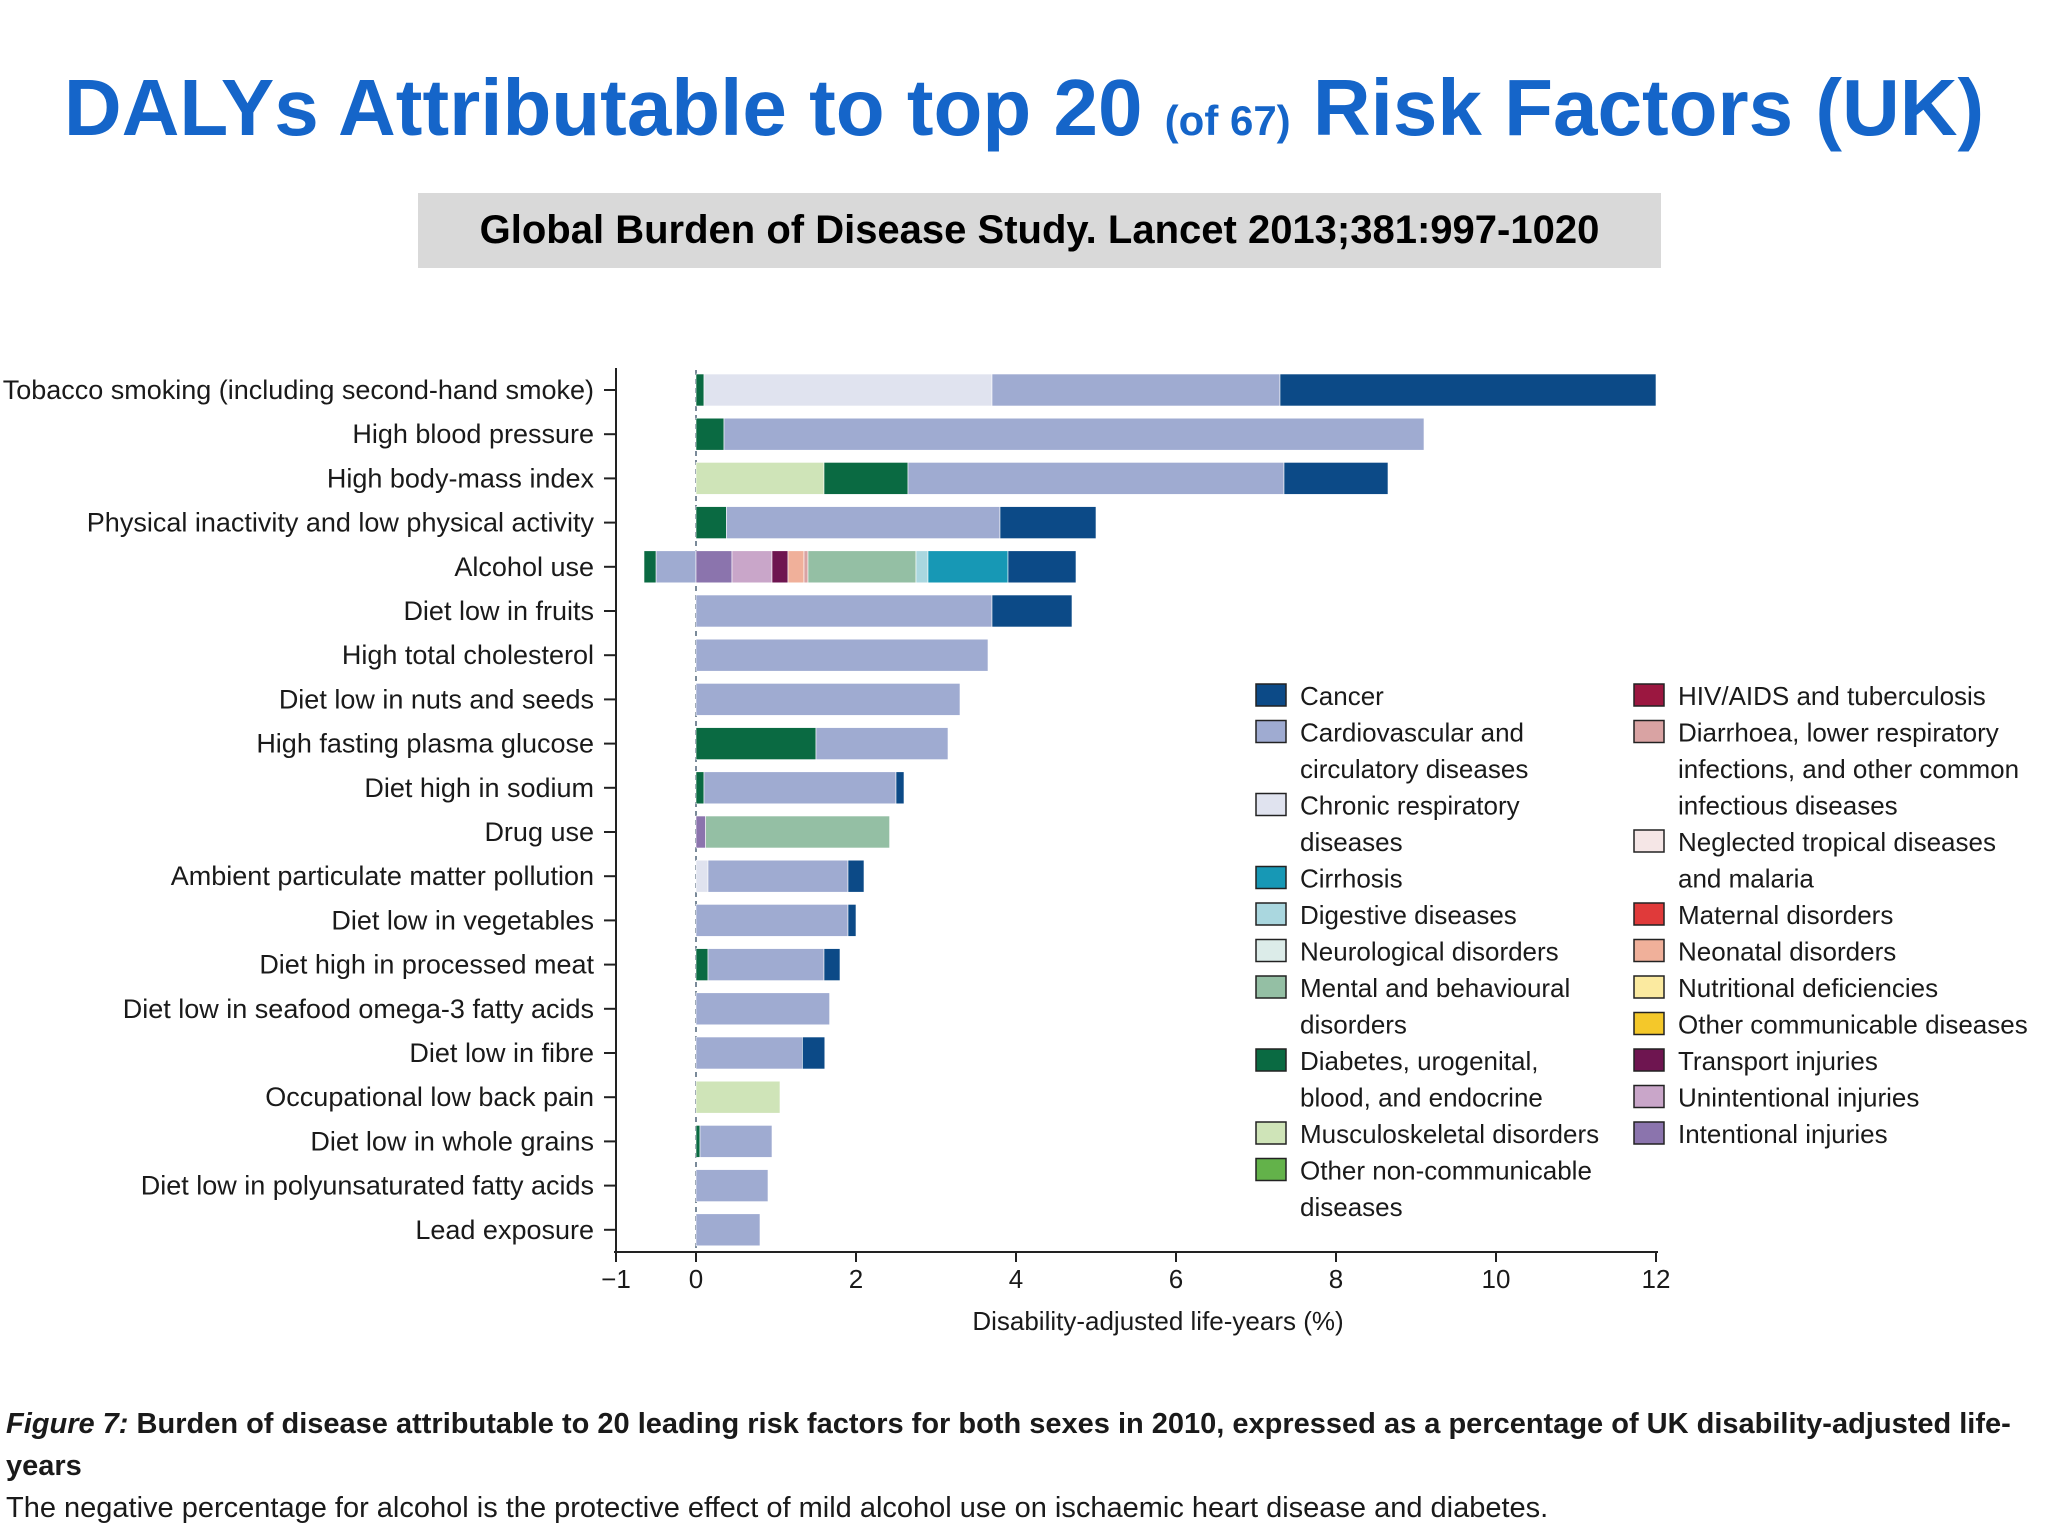 Image resolution: width=2048 pixels, height=1536 pixels. Describe the element at coordinates (1351, 879) in the screenshot. I see `legend-label: Cirrhosis` at that location.